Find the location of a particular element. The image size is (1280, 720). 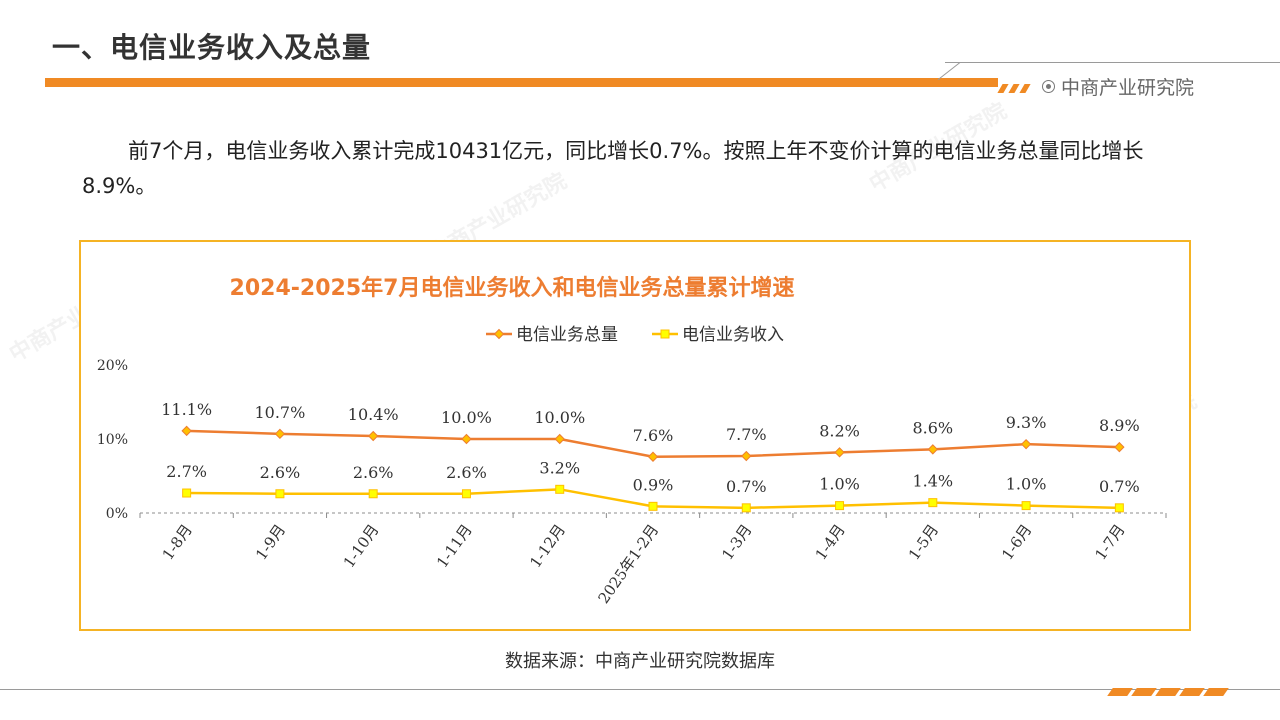

data-source: 数据来源：中商产业研究院数据库 is located at coordinates (640, 661).